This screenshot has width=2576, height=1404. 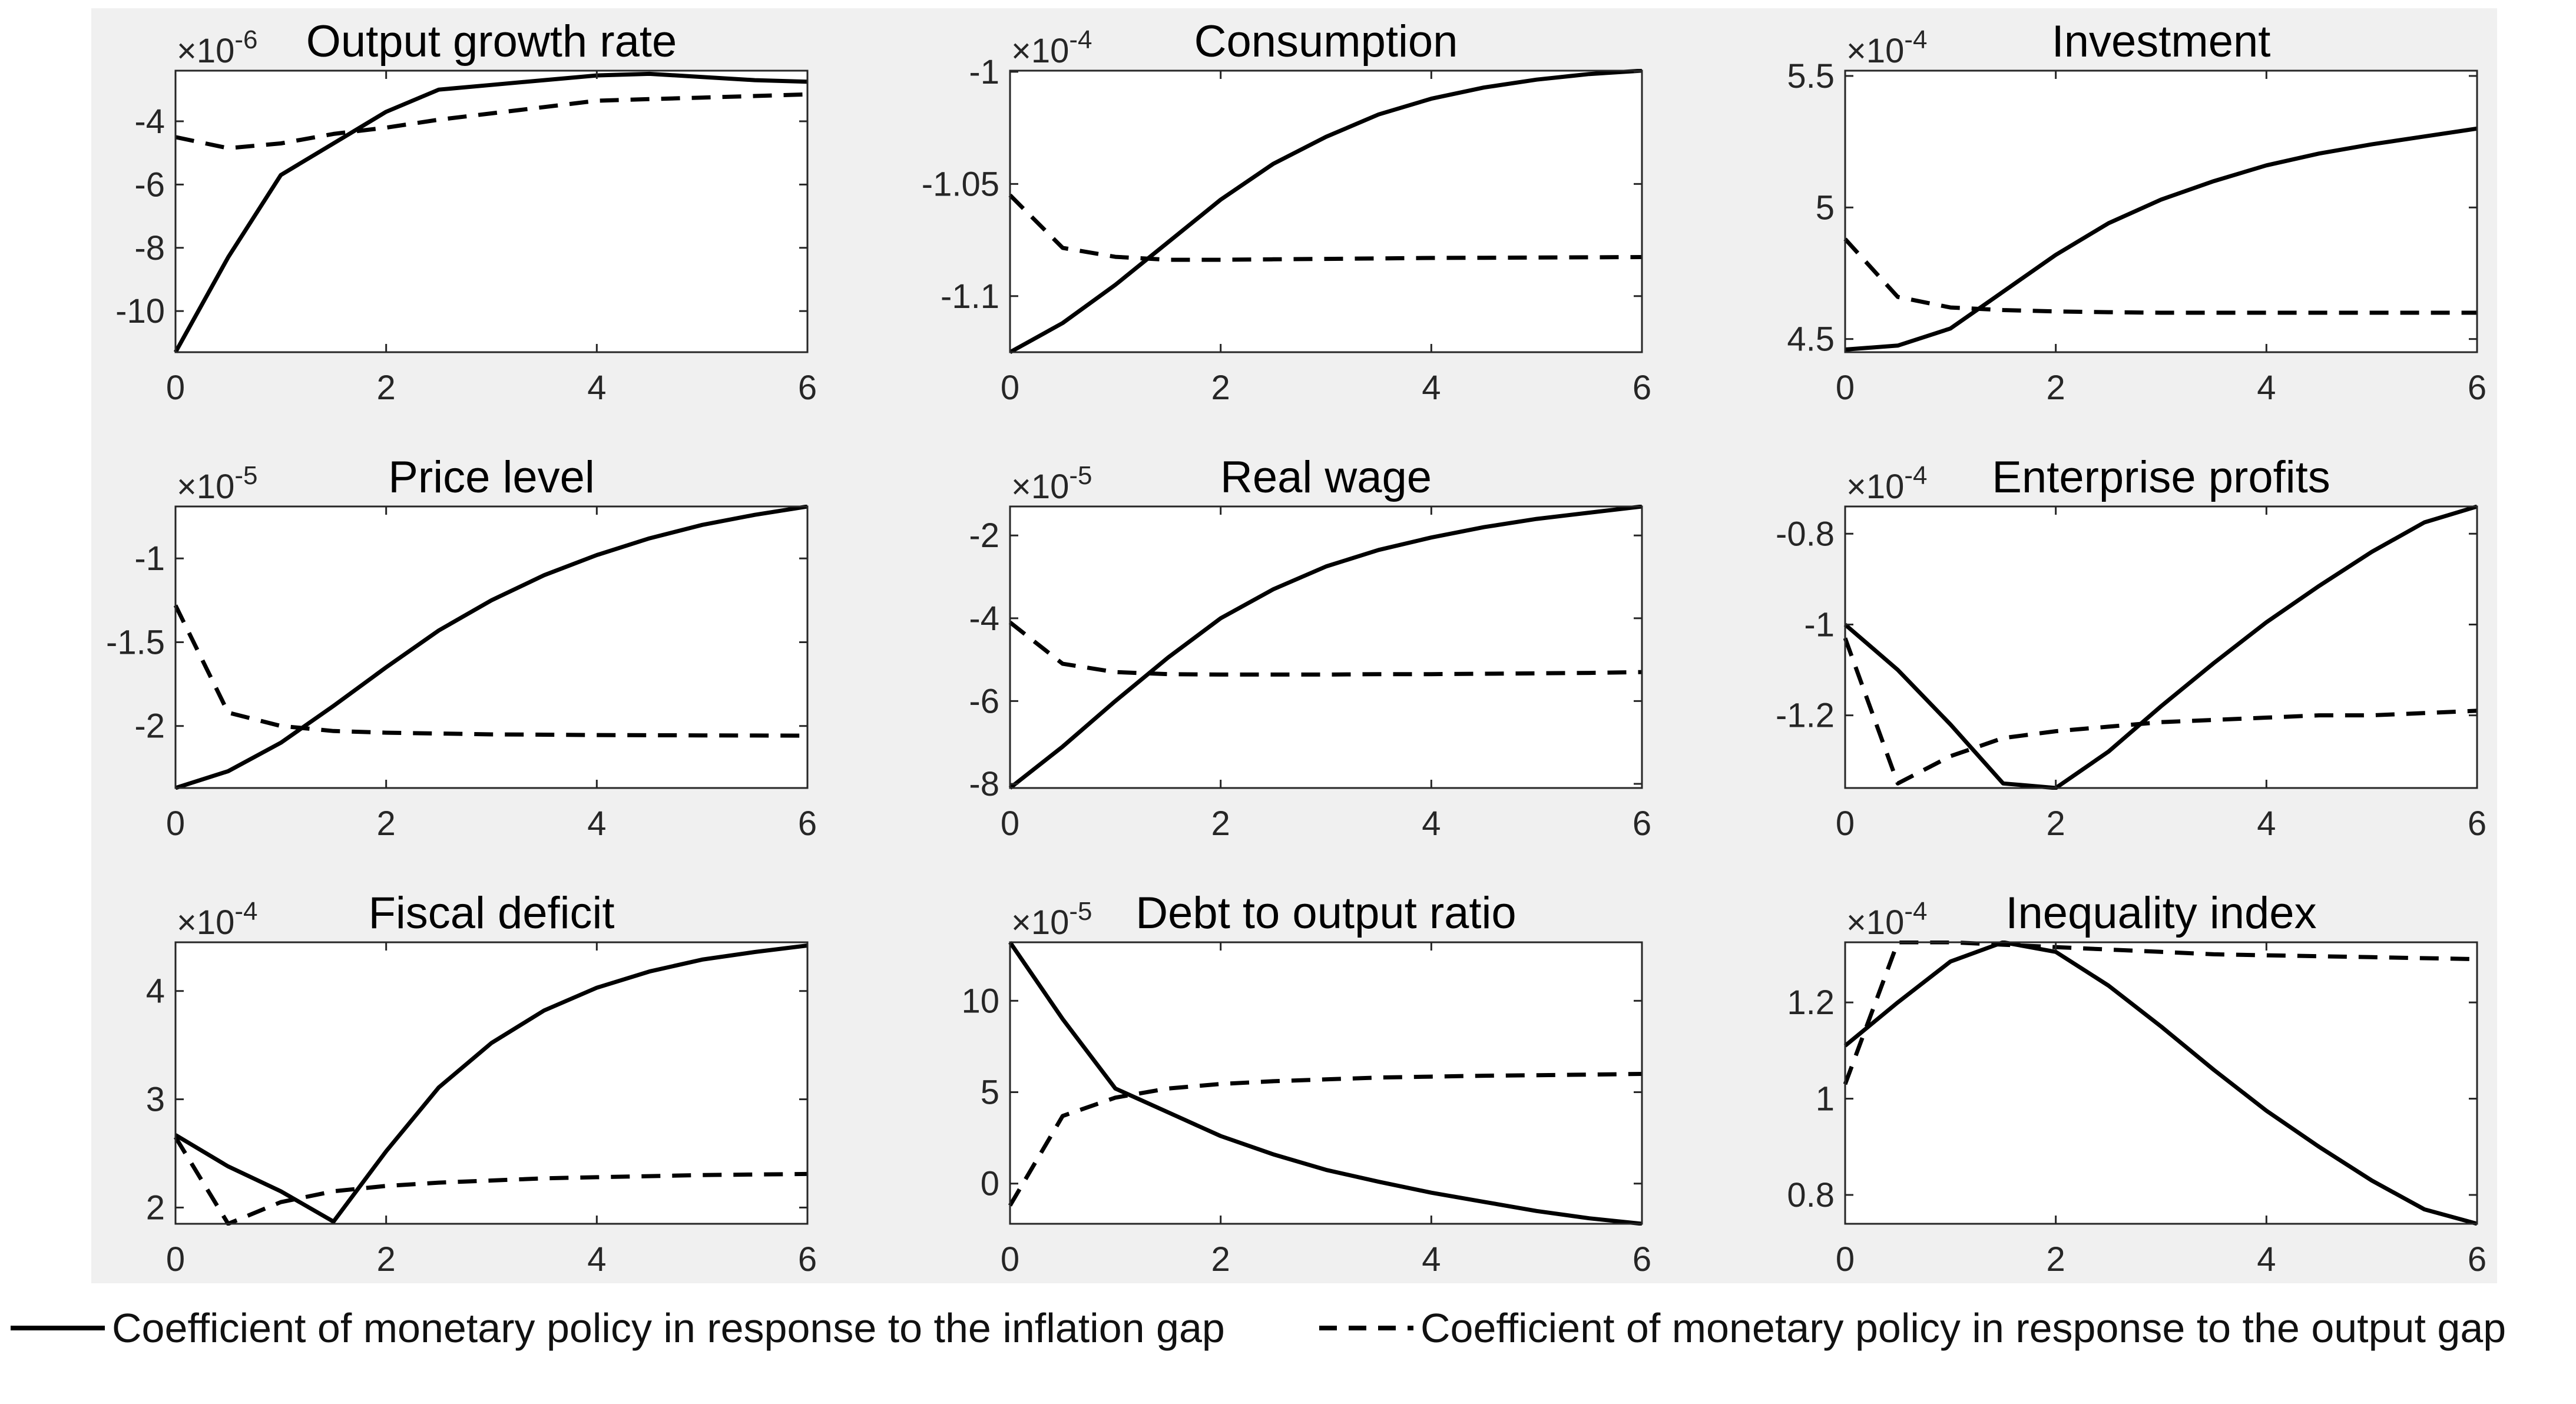 What do you see at coordinates (1080, 476) in the screenshot?
I see `axis-multiplier-exponent: -5` at bounding box center [1080, 476].